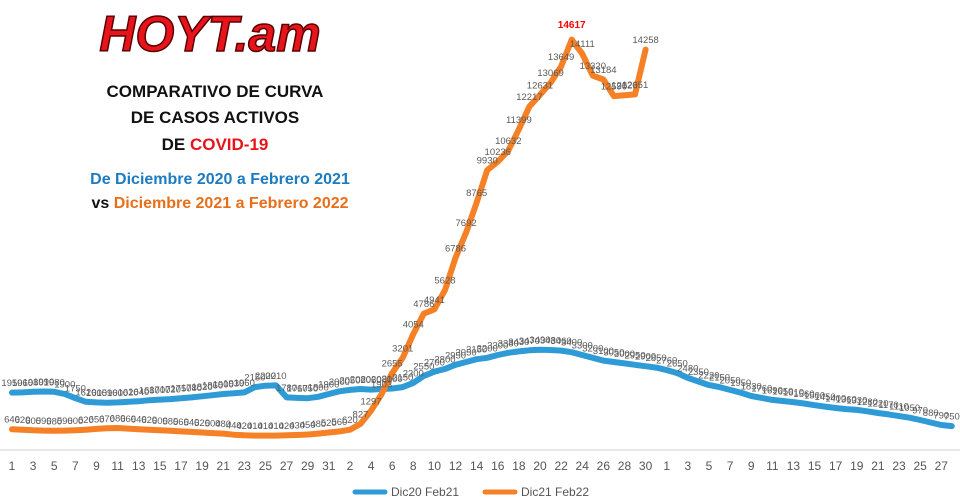 The height and width of the screenshot is (502, 960). I want to click on data-label: 12620, so click(624, 86).